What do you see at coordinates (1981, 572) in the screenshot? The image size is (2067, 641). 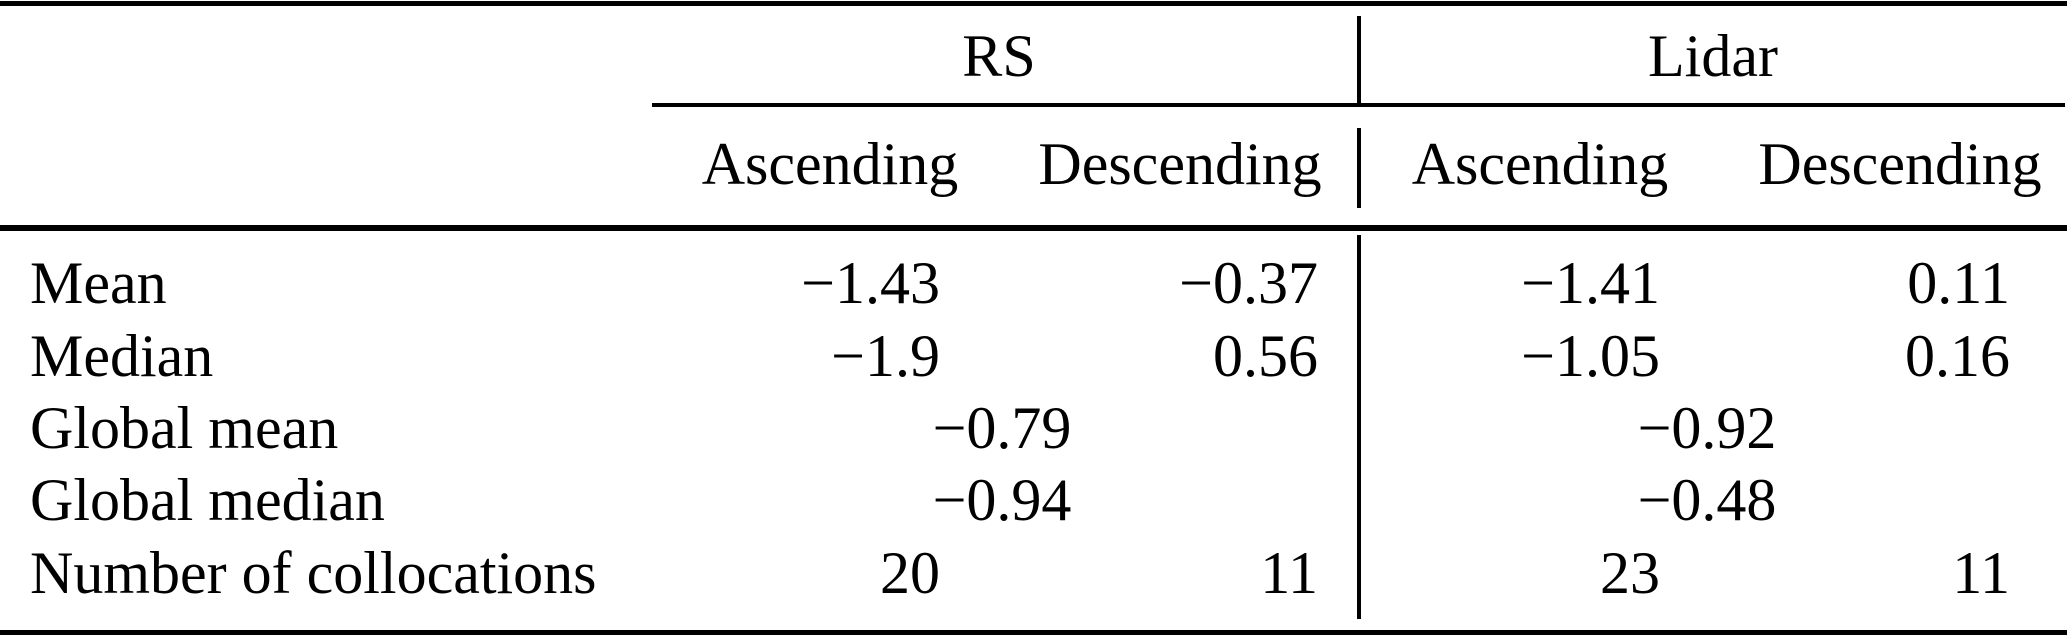 I see `cell-lidar-descending: 11` at bounding box center [1981, 572].